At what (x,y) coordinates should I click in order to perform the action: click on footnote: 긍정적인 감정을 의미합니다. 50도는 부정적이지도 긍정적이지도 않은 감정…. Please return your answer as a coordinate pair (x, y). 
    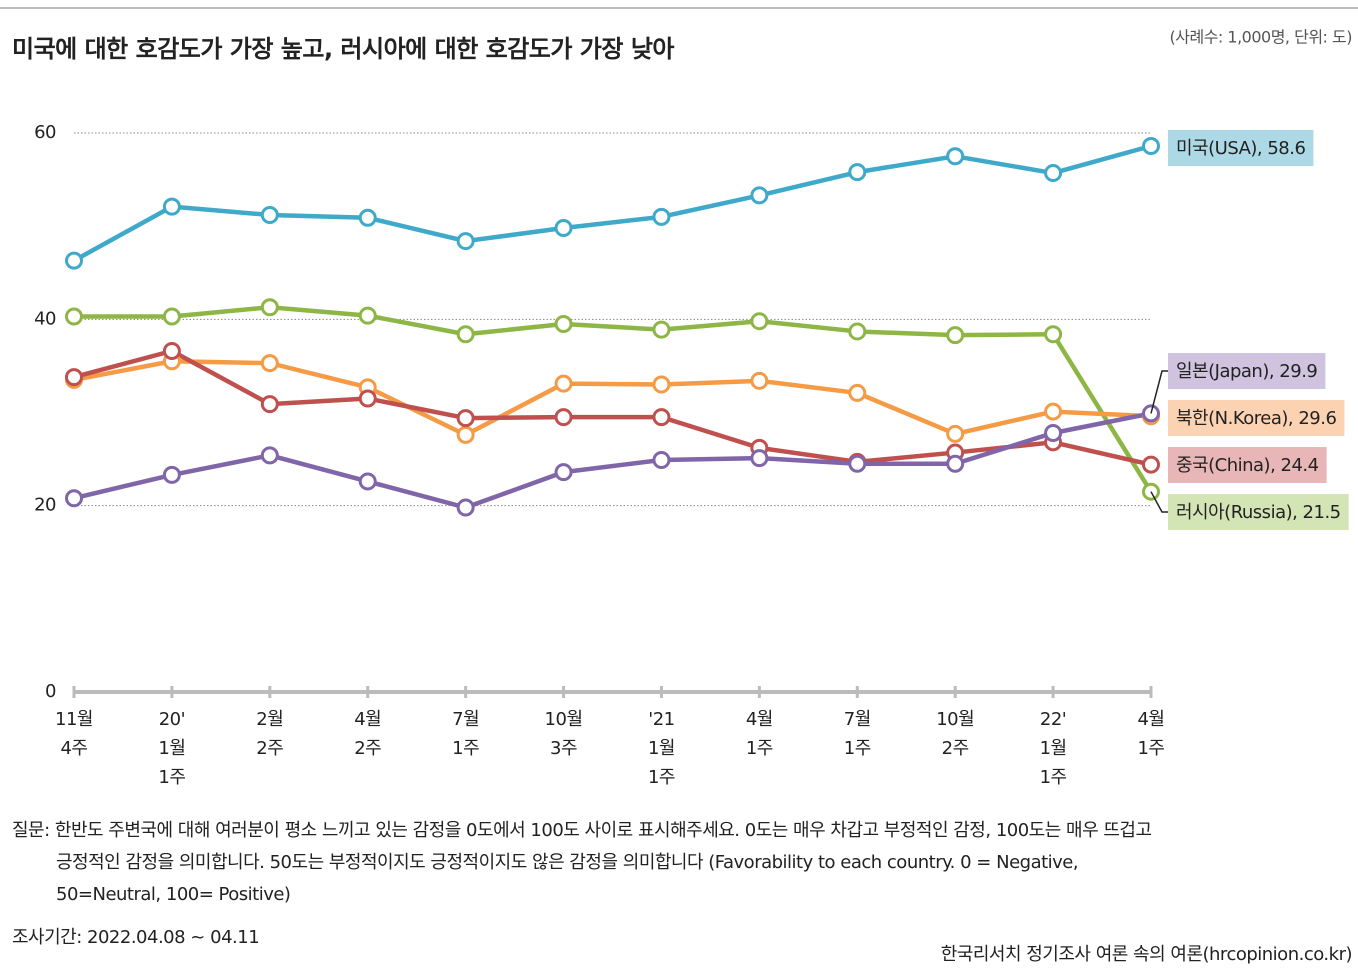
    Looking at the image, I should click on (567, 862).